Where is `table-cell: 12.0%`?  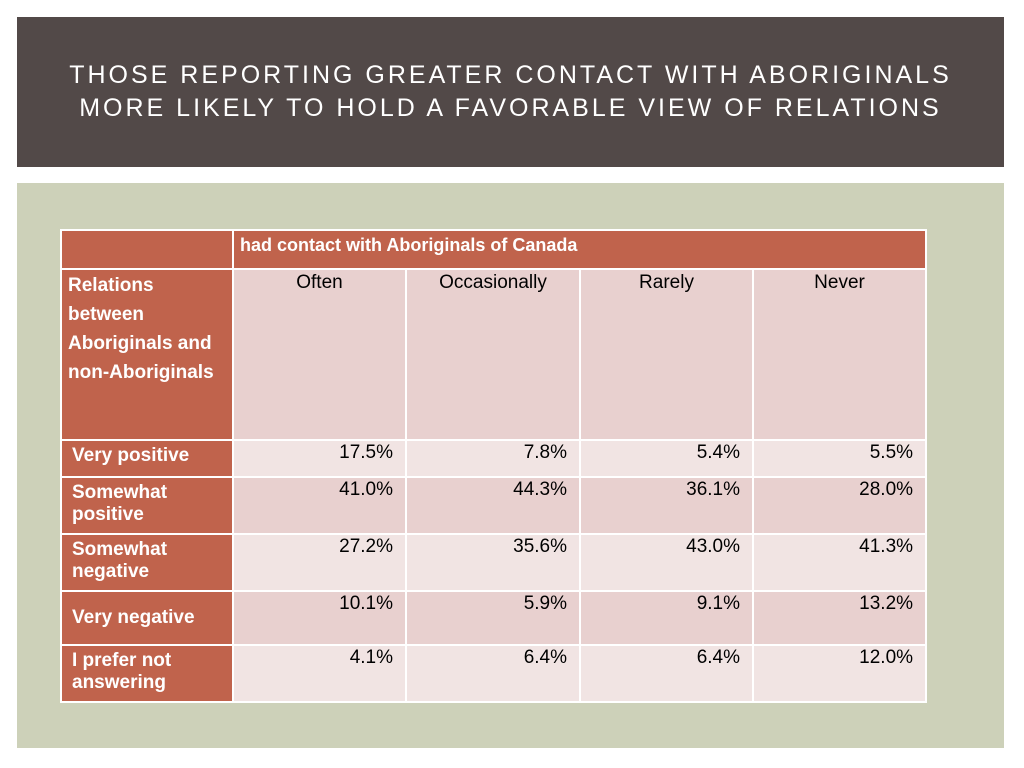
table-cell: 12.0% is located at coordinates (839, 673).